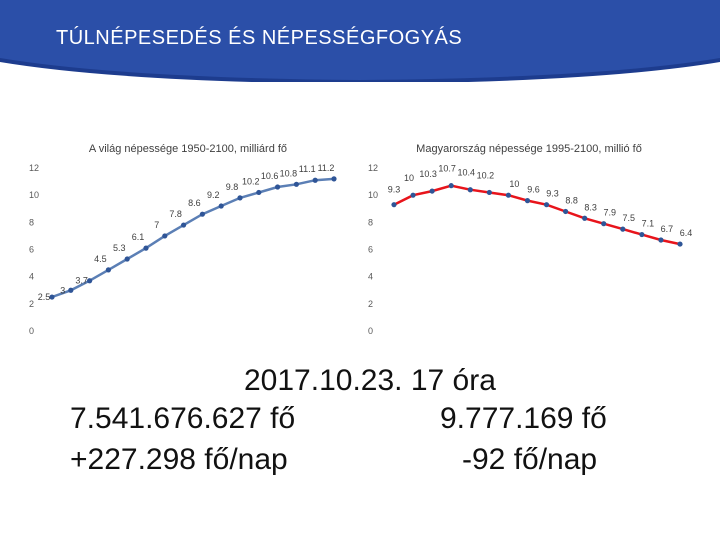 Image resolution: width=720 pixels, height=540 pixels. I want to click on world-data-label: 9.2, so click(213, 195).